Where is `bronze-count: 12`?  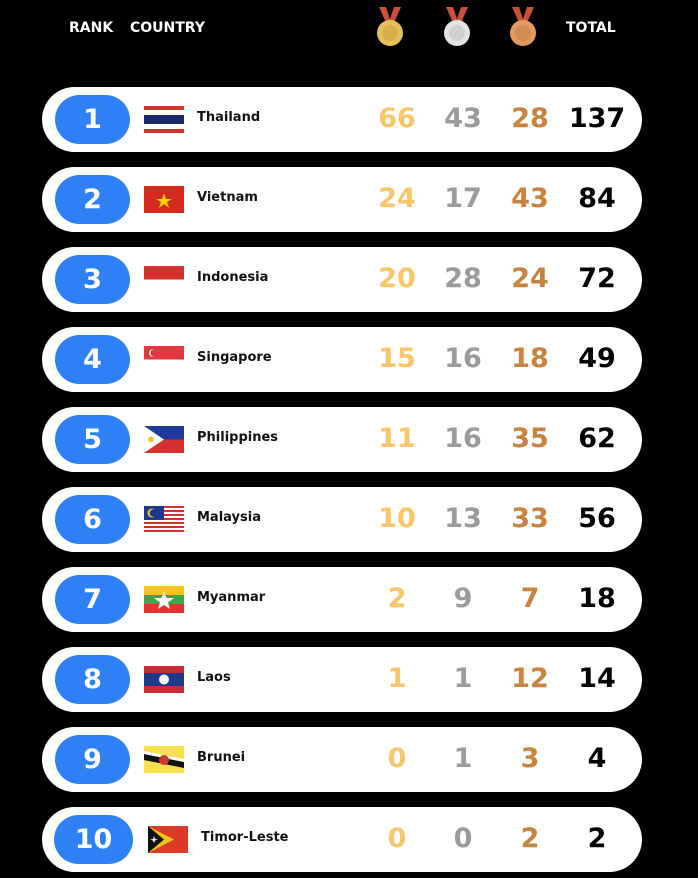
bronze-count: 12 is located at coordinates (530, 678).